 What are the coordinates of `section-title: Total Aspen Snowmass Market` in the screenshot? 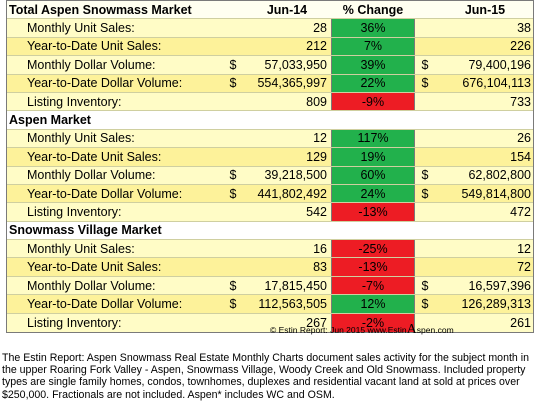 It's located at (100, 9).